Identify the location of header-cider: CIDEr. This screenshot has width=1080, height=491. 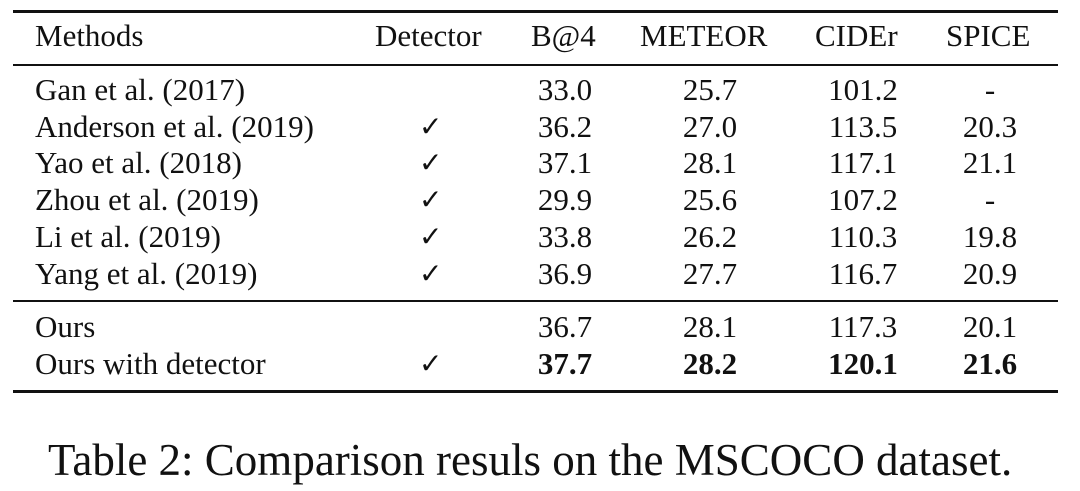
(856, 35).